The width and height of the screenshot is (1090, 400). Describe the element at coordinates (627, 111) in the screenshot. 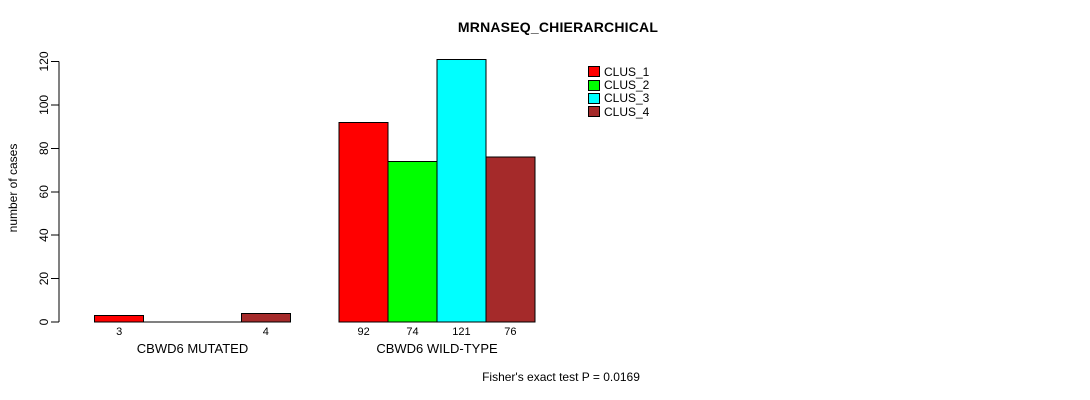

I see `legend-label-clus-4: CLUS_4` at that location.